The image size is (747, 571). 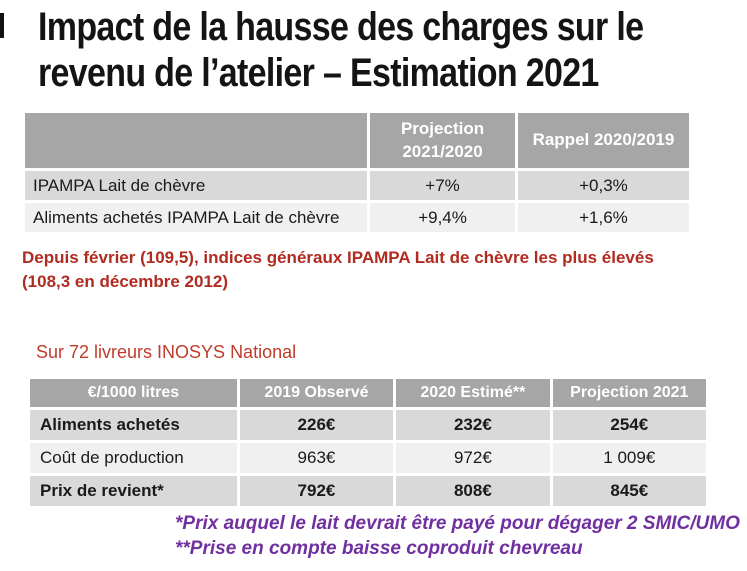 What do you see at coordinates (473, 425) in the screenshot?
I see `value-2020: 232€` at bounding box center [473, 425].